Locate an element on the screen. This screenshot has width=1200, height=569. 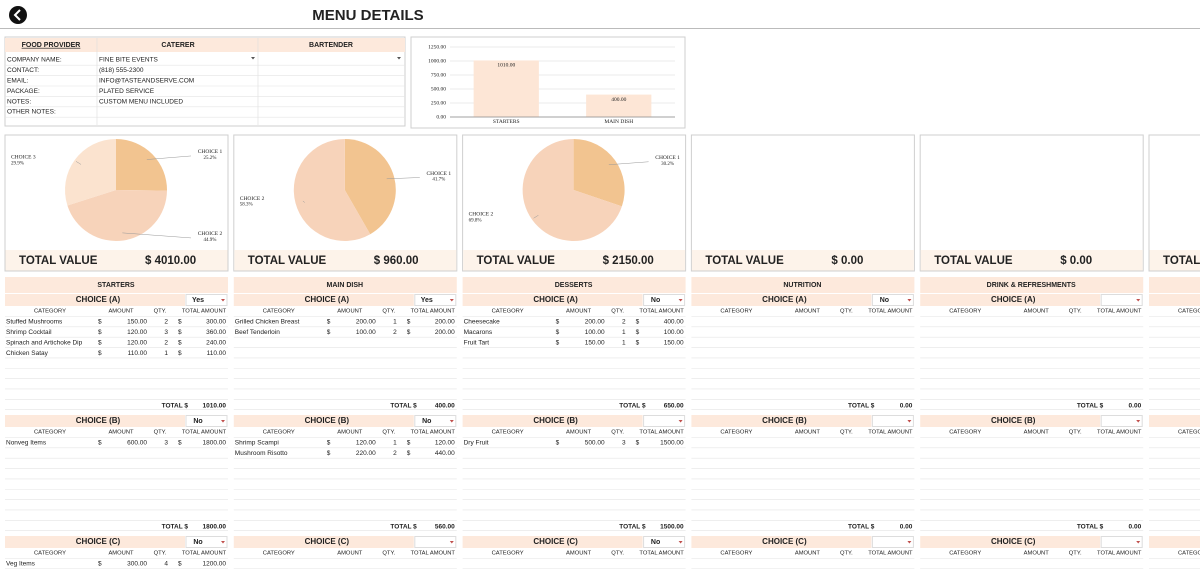
item-total: 200.00 is located at coordinates (445, 322).